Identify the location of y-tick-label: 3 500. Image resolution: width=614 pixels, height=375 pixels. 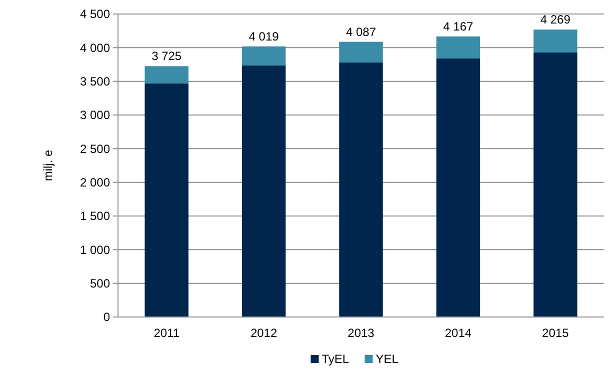
(95, 81).